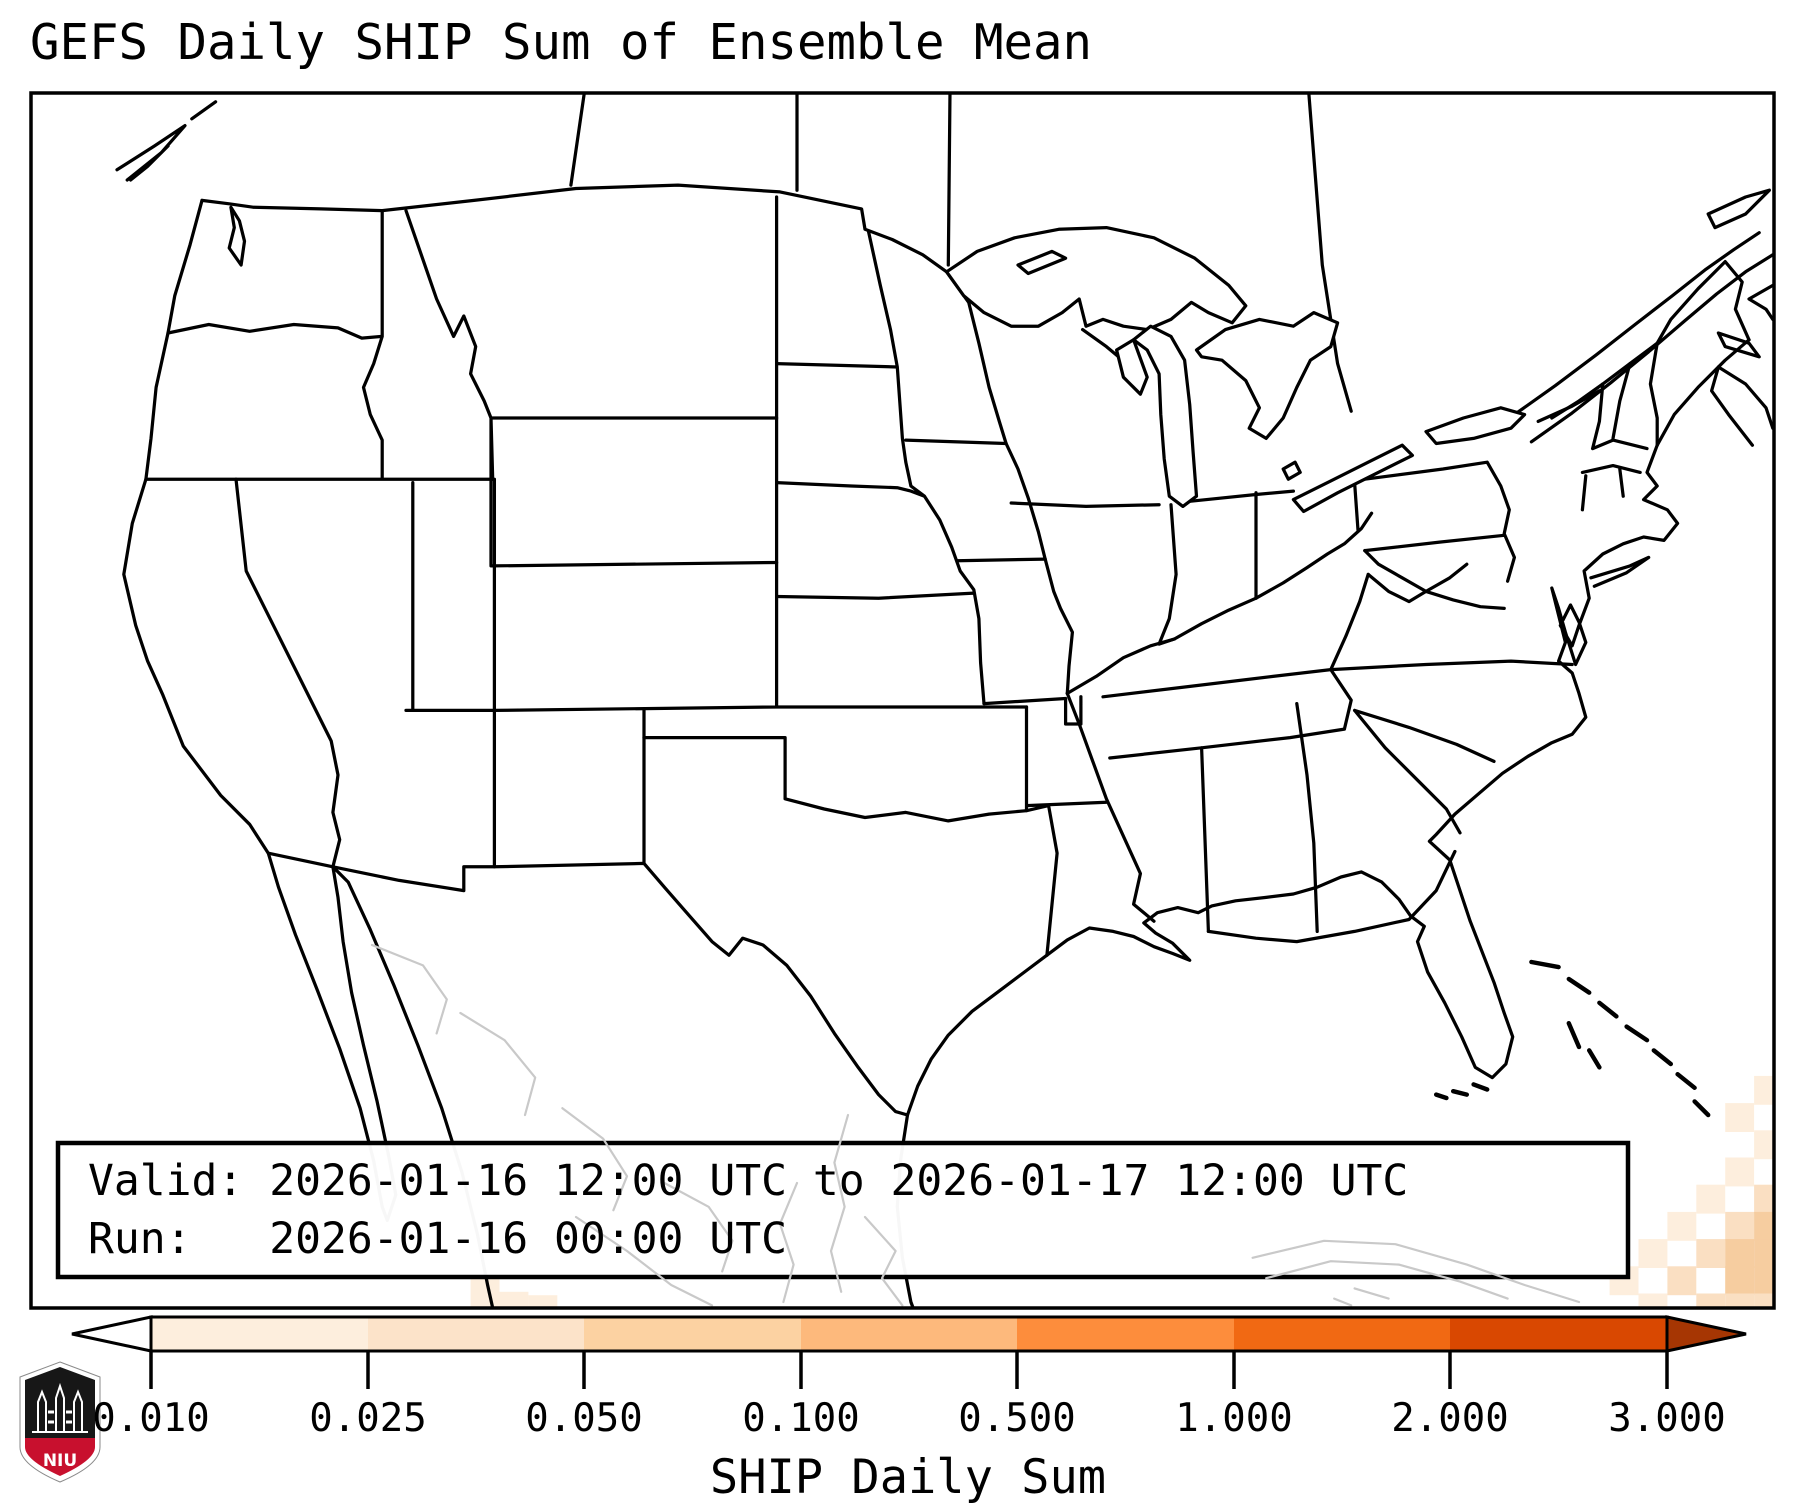 The image size is (1803, 1505). Describe the element at coordinates (1450, 1418) in the screenshot. I see `colorbar-tick-label: 2.000` at that location.